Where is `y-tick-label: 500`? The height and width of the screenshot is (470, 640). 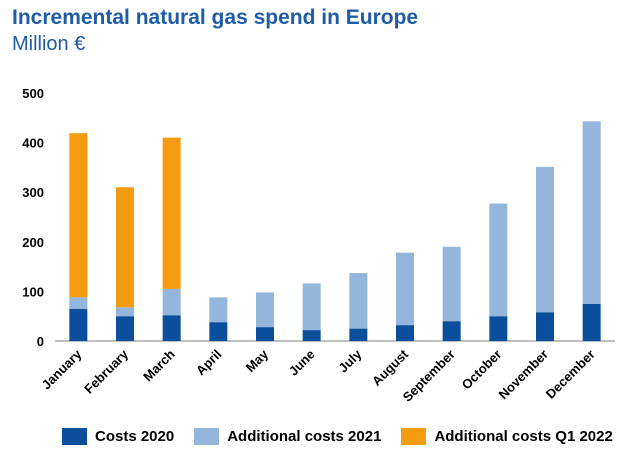 y-tick-label: 500 is located at coordinates (33, 93).